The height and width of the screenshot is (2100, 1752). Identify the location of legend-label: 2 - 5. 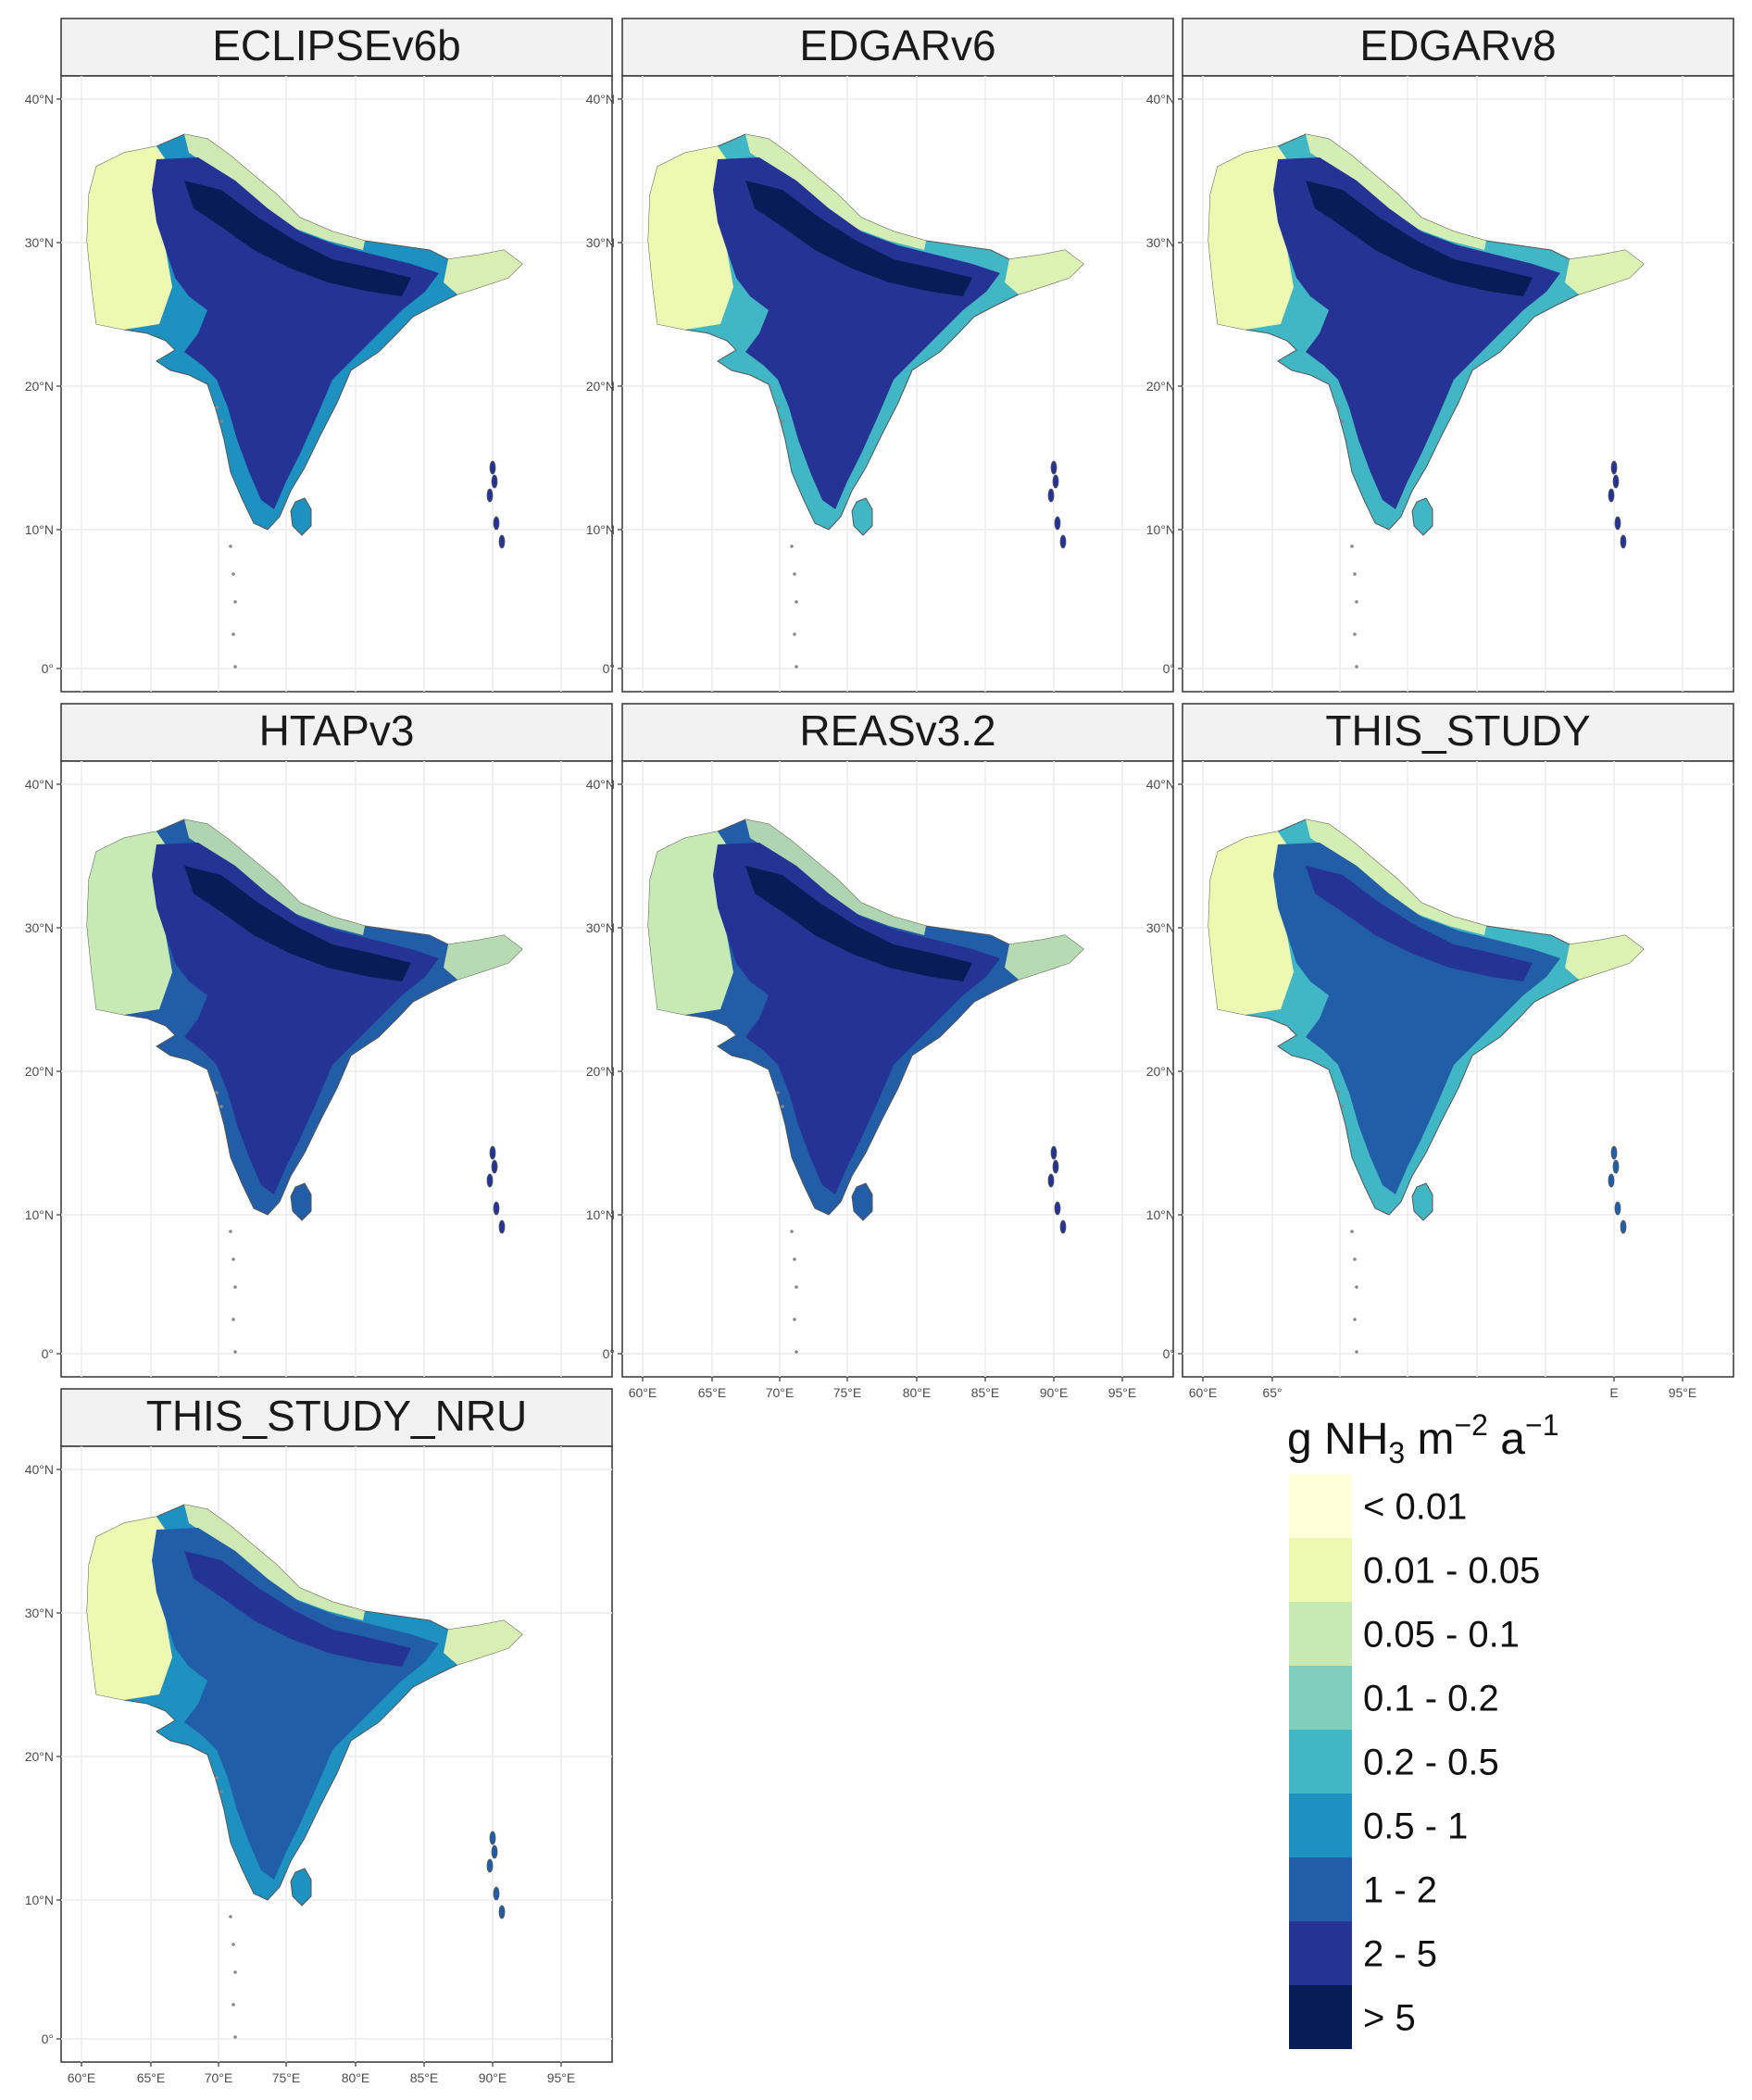
(1400, 1955).